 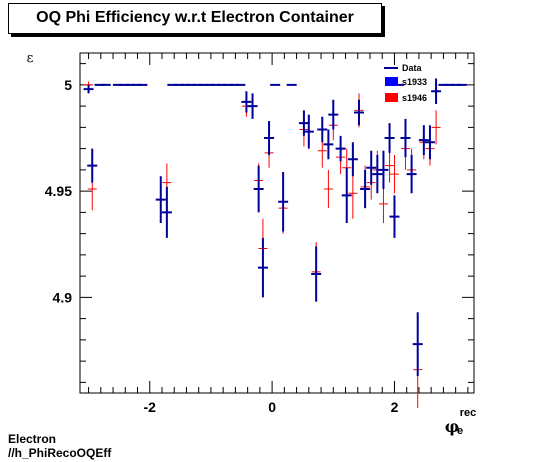 I want to click on legend-label-s1946: s1946, so click(x=414, y=98).